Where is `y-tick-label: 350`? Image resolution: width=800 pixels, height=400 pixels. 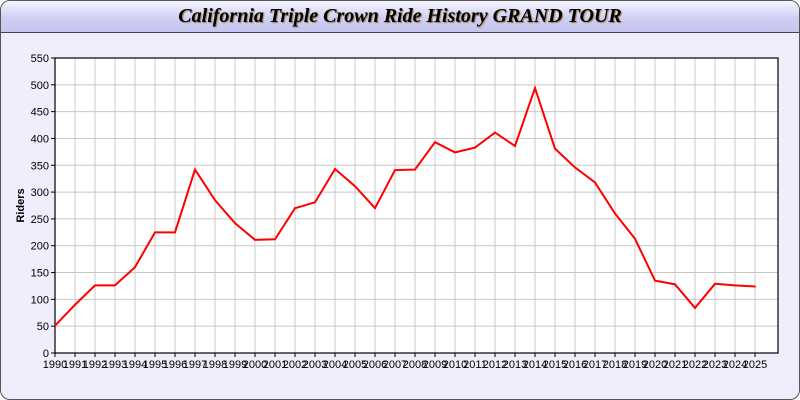
y-tick-label: 350 is located at coordinates (40, 166).